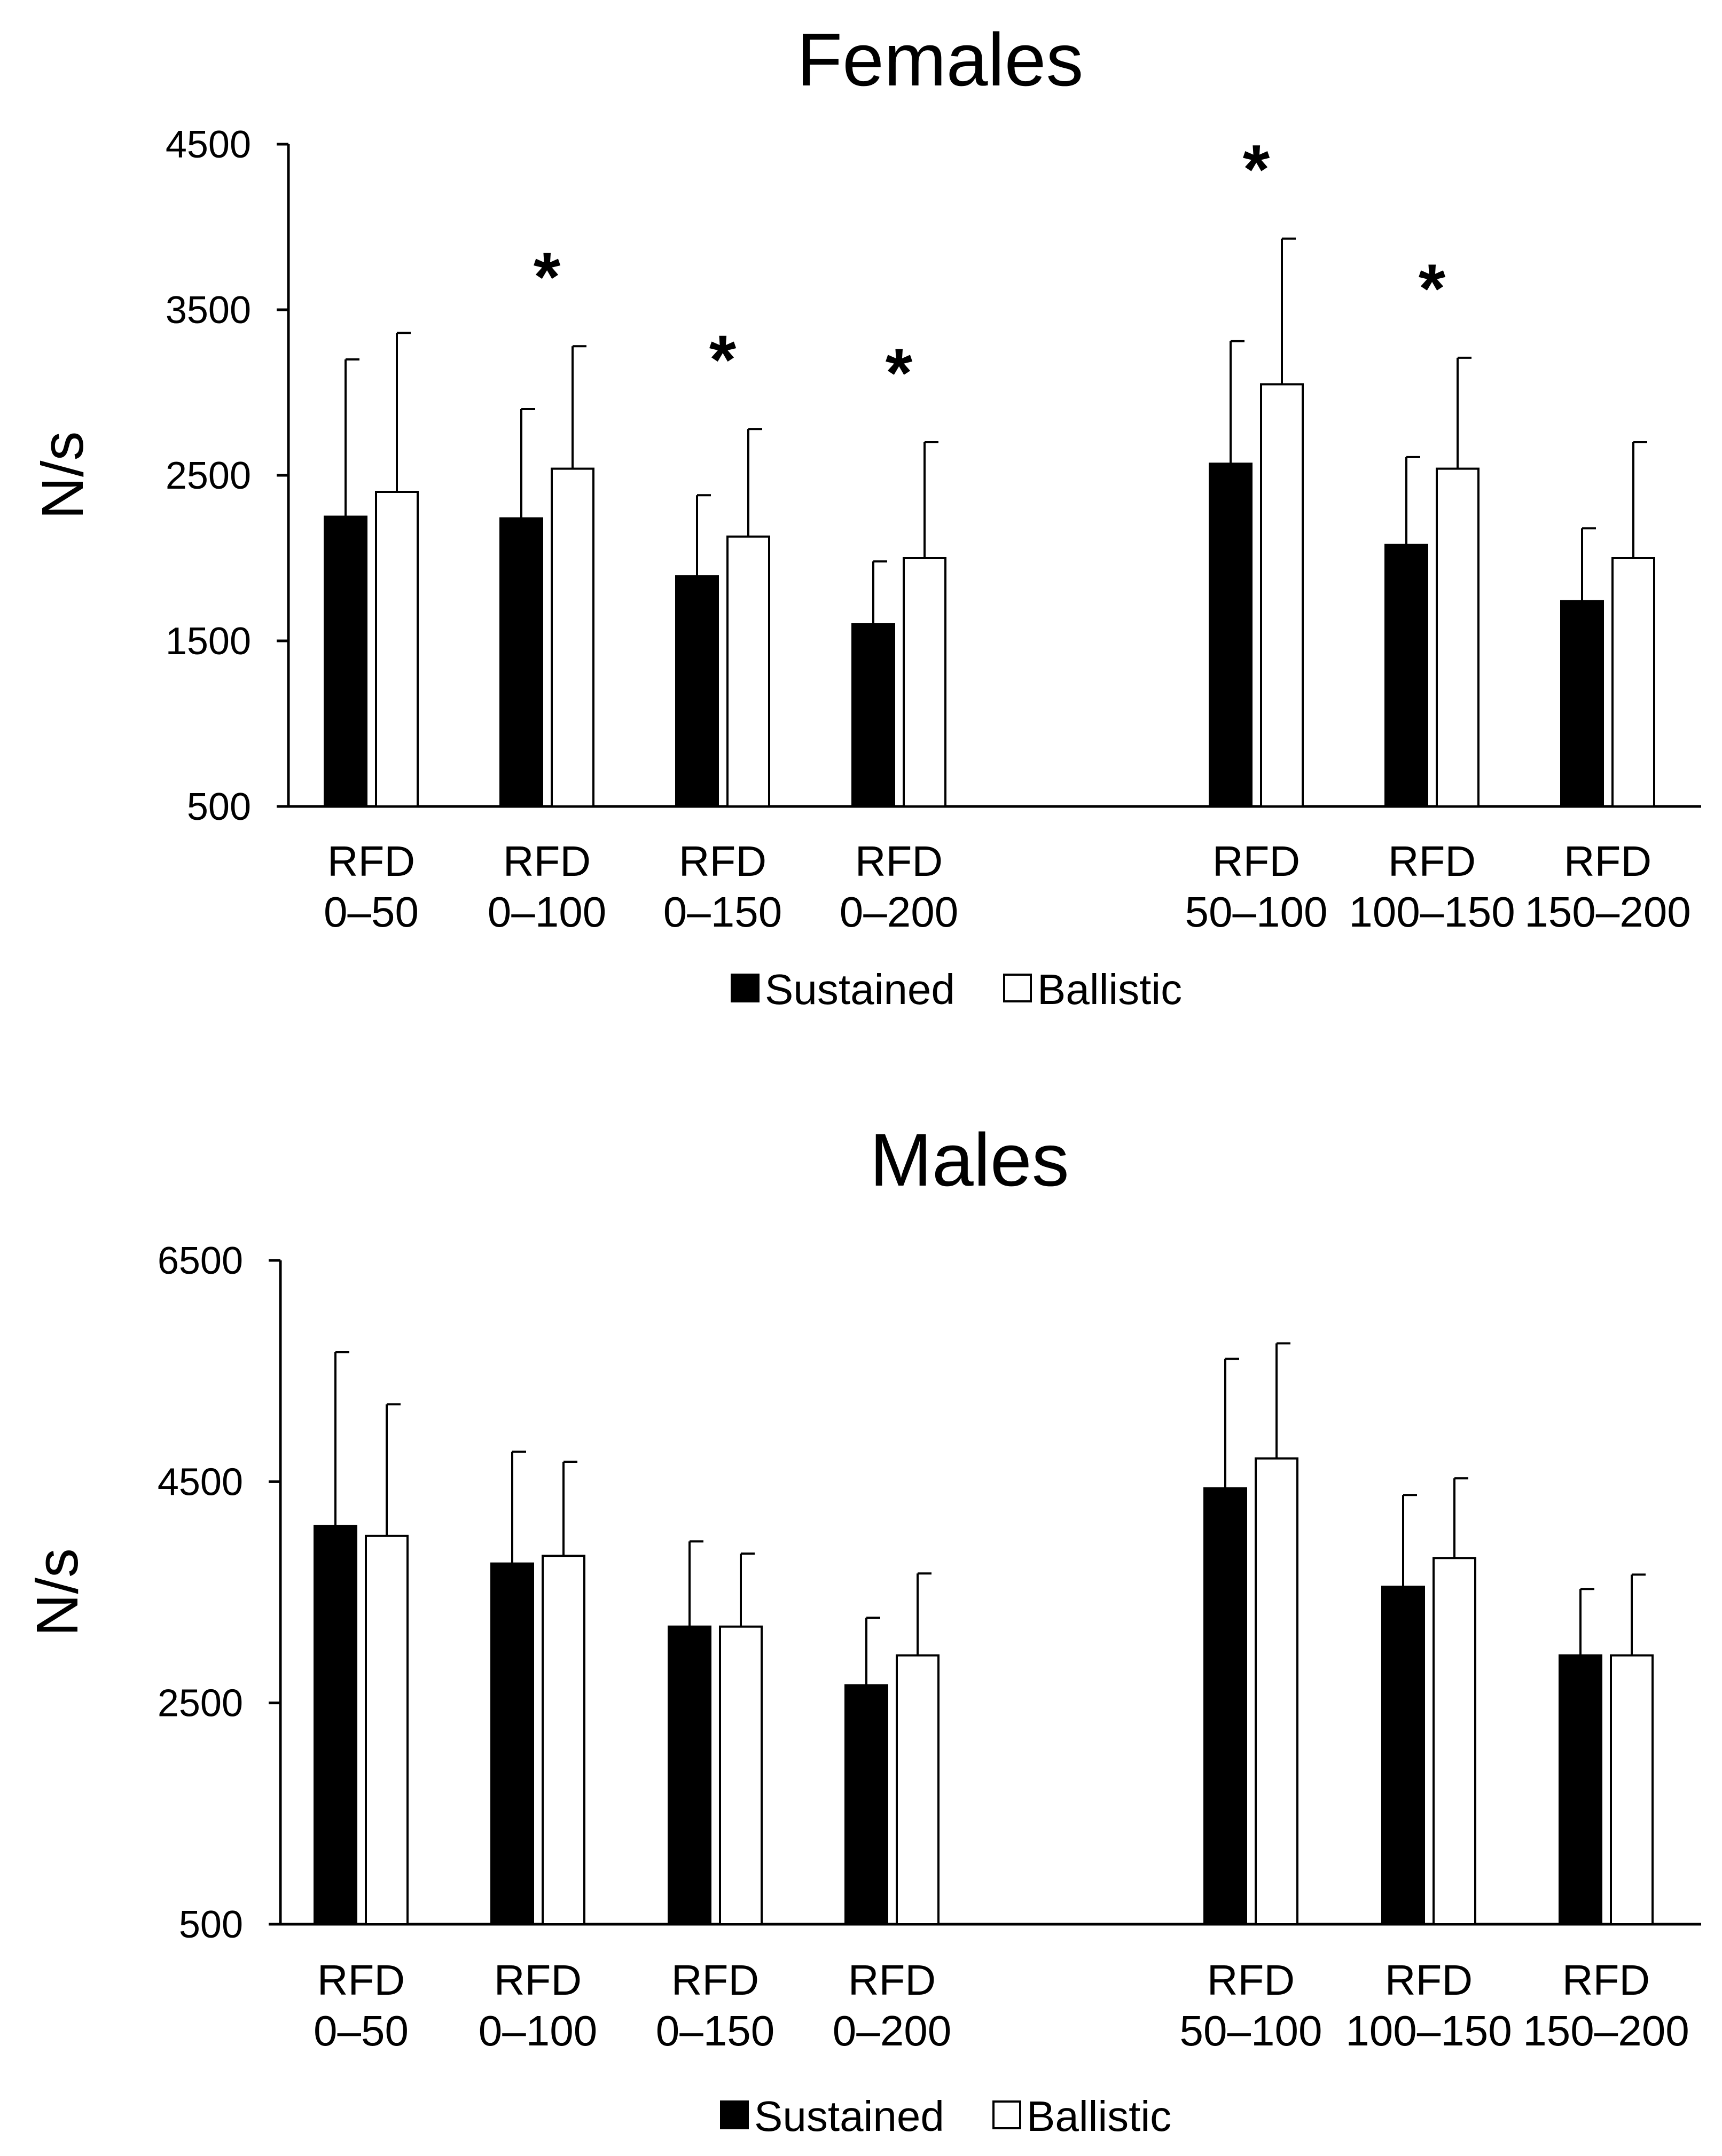 Image resolution: width=1722 pixels, height=2156 pixels. I want to click on y-tick-label: 1500, so click(208, 641).